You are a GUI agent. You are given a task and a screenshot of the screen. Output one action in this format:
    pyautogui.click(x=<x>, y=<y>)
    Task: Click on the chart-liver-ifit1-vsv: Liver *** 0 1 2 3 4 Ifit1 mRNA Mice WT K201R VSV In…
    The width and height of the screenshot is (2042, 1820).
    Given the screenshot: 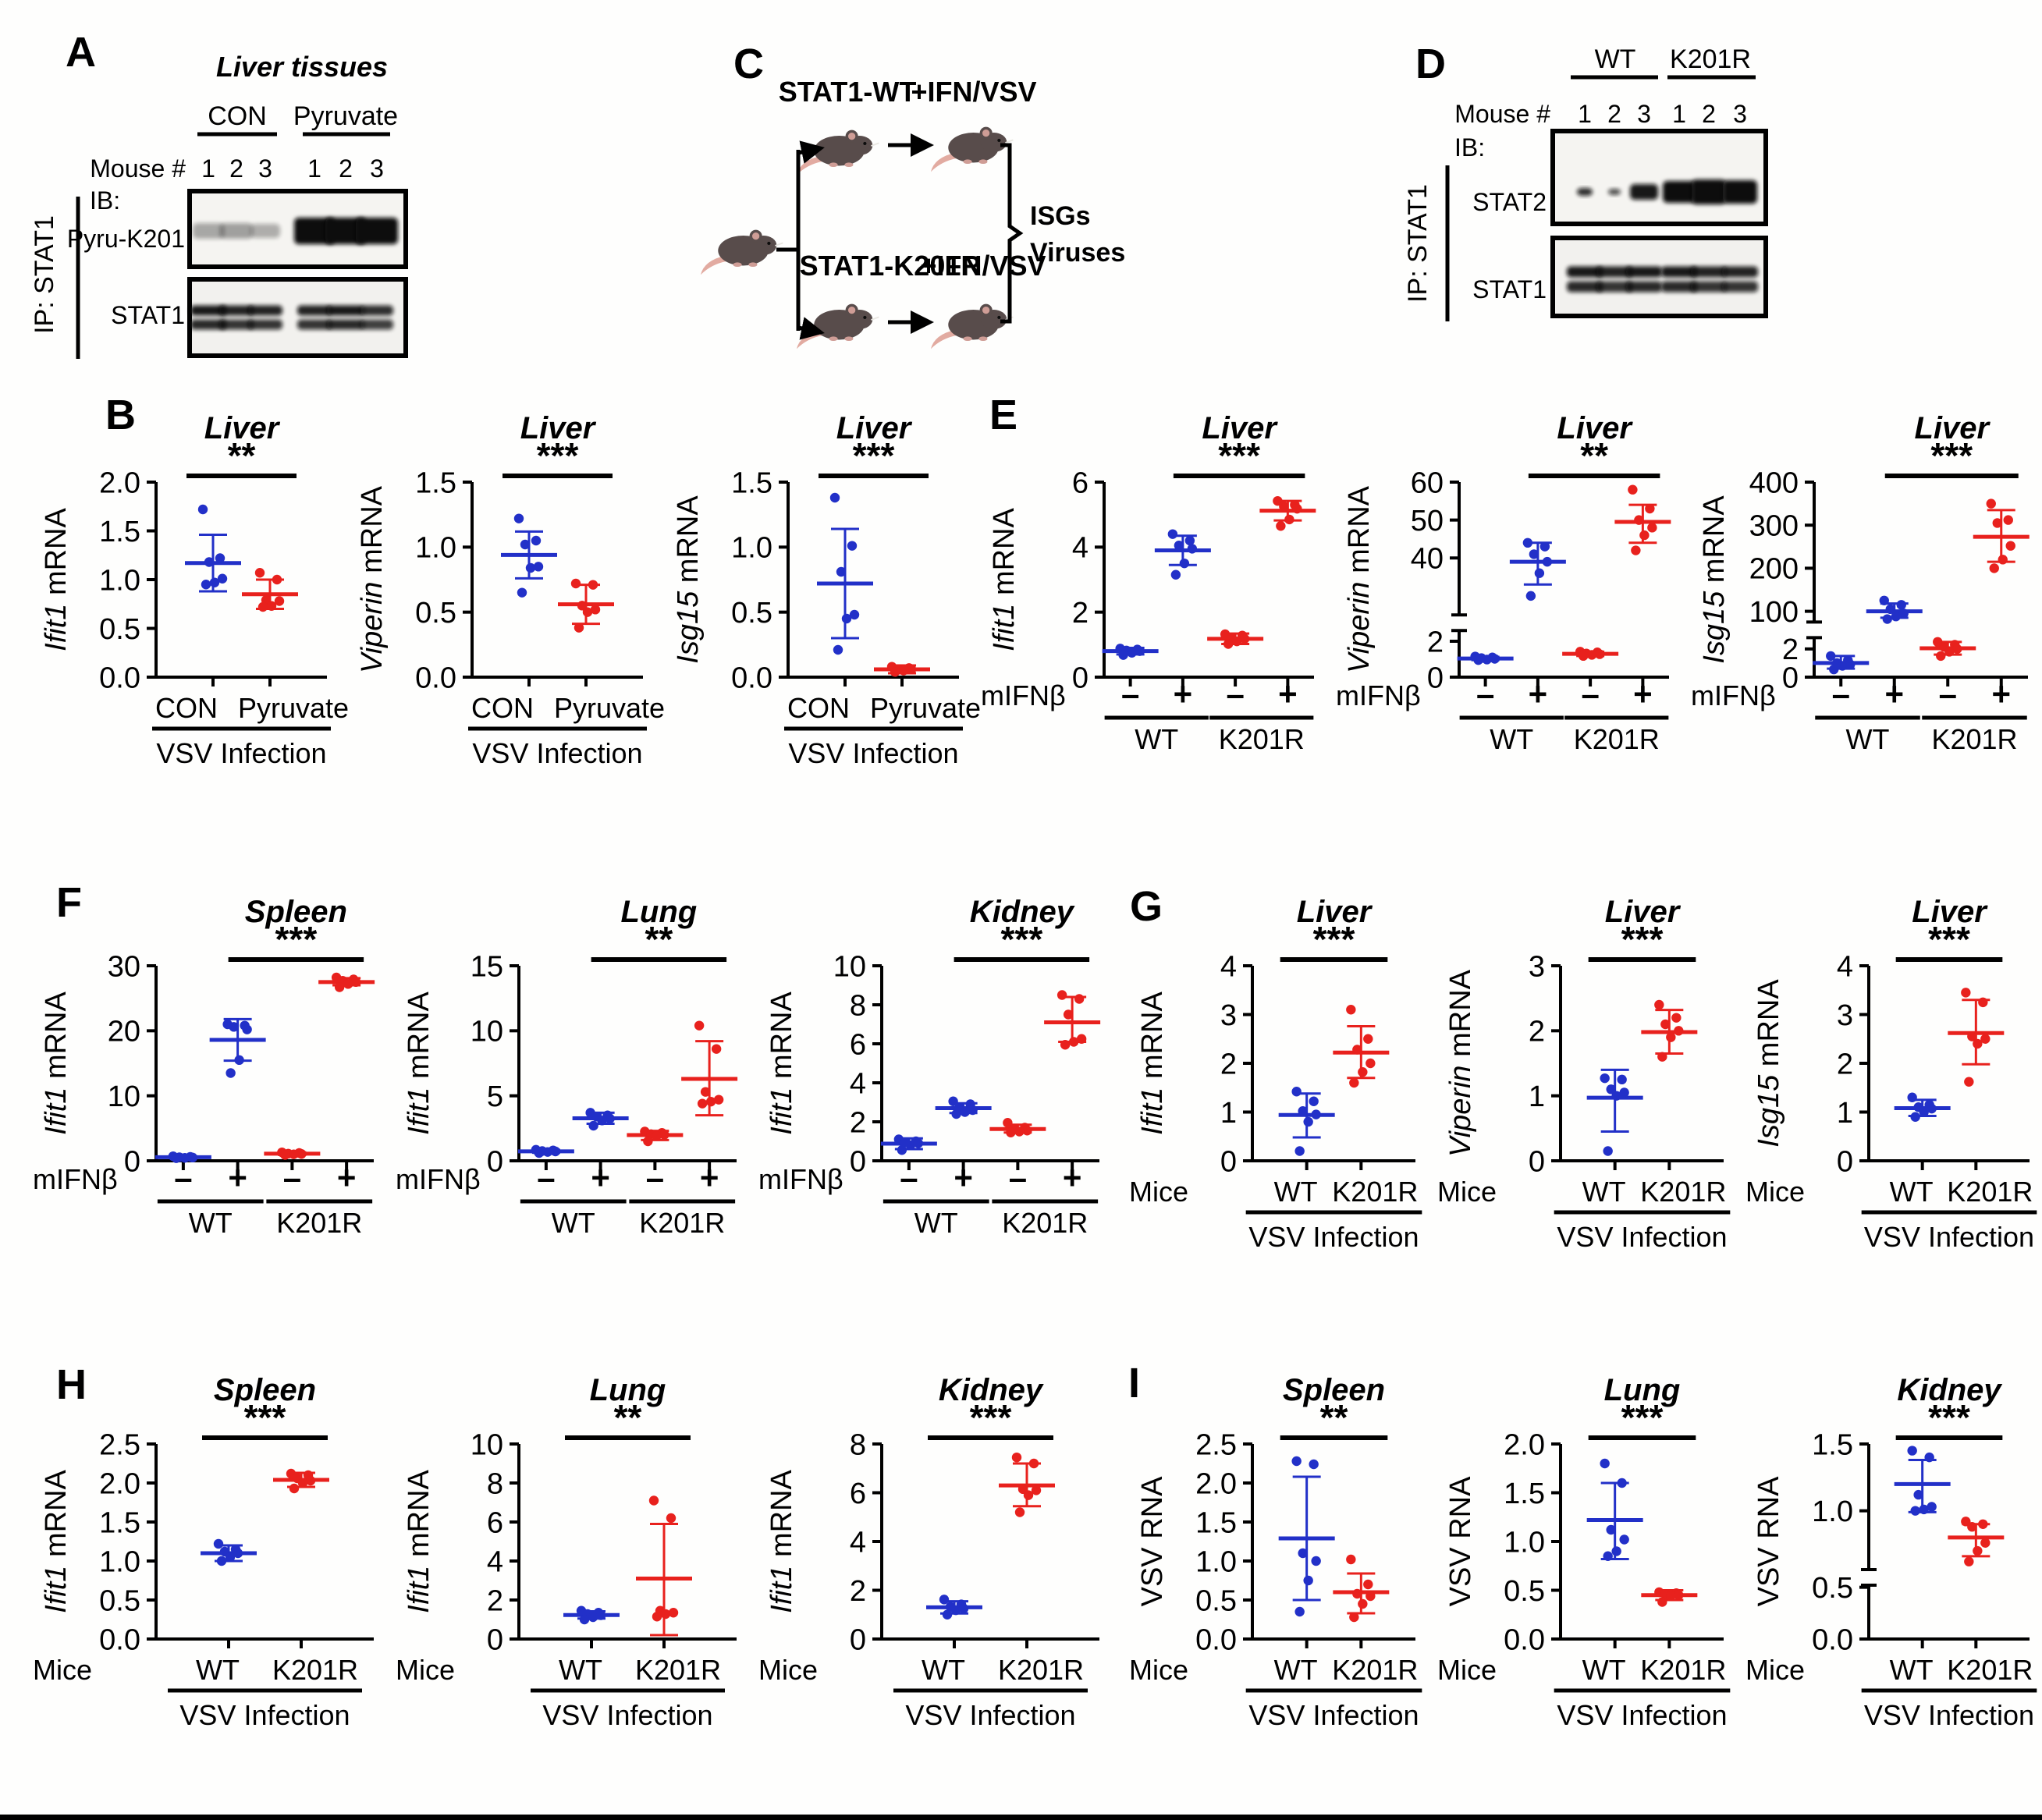 What is the action you would take?
    pyautogui.click(x=1278, y=1098)
    